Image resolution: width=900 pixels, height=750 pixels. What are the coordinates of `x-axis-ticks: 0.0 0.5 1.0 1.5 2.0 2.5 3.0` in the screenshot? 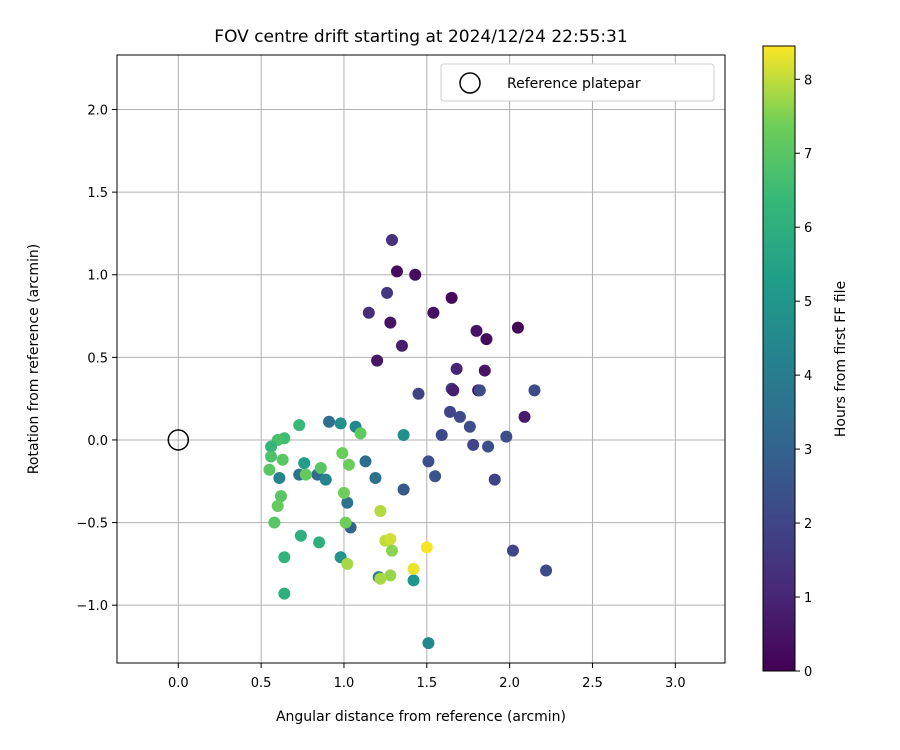 It's located at (427, 677).